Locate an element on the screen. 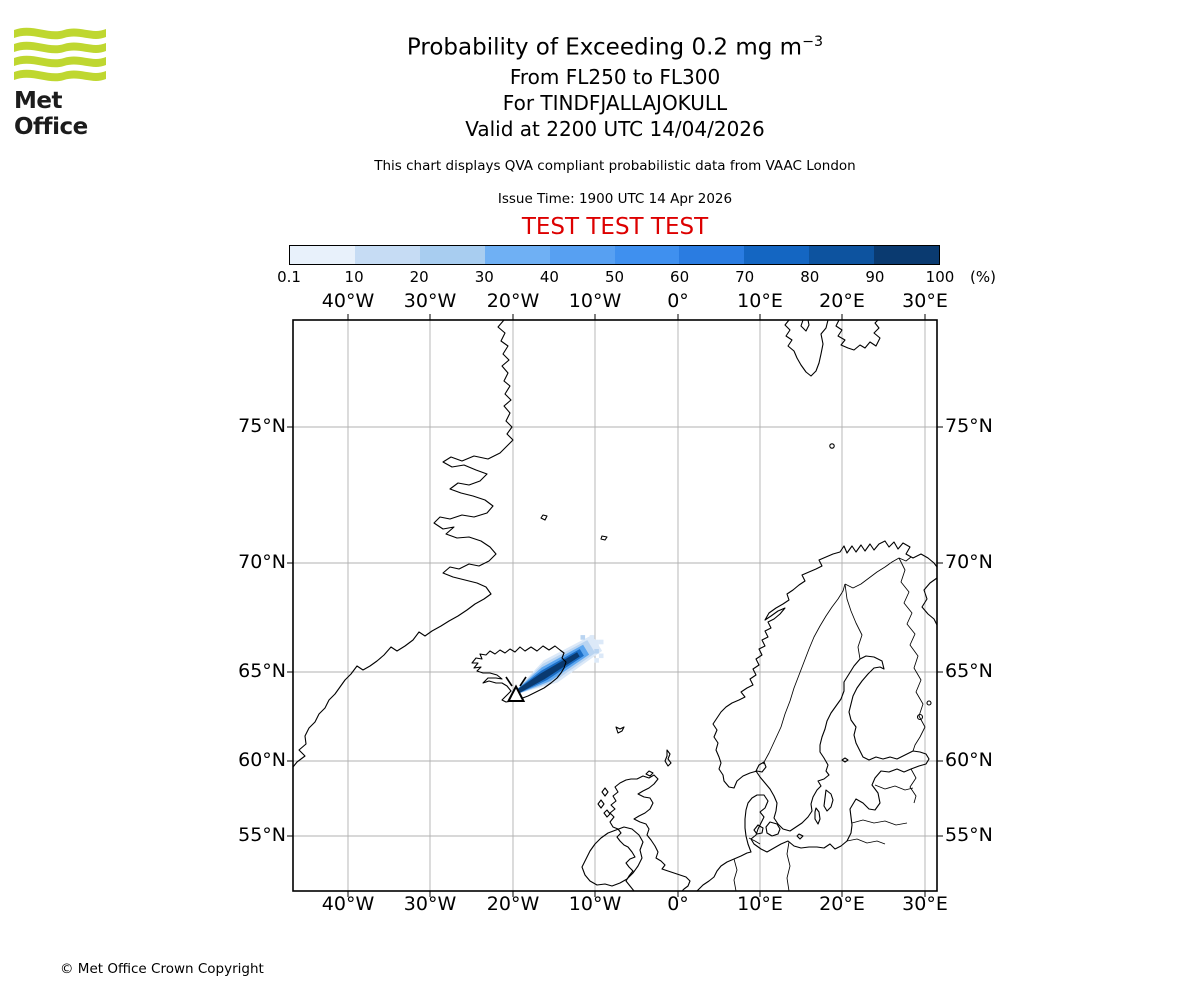 This screenshot has height=1000, width=1200. latitude-label: 75°N is located at coordinates (262, 426).